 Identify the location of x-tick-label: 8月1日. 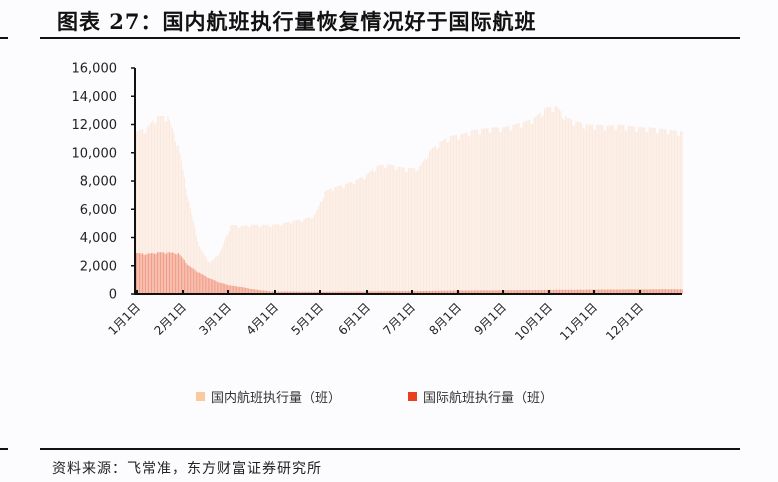
(445, 319).